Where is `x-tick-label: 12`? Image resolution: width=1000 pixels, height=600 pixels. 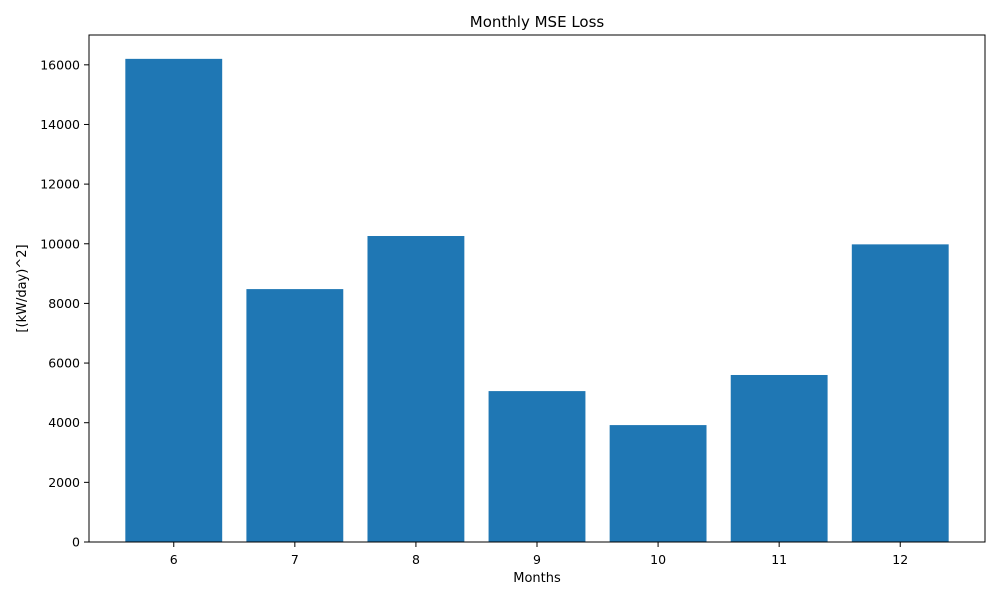 x-tick-label: 12 is located at coordinates (900, 559).